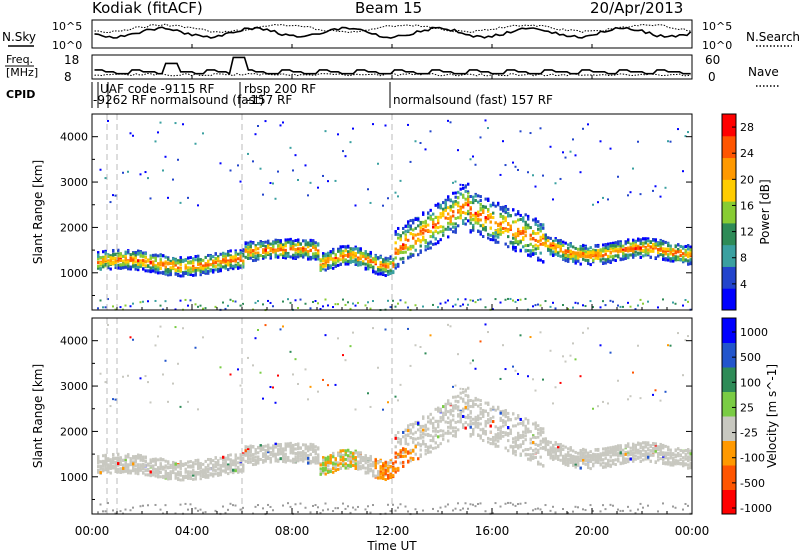  I want to click on cpid-entry: -157 RF, so click(269, 100).